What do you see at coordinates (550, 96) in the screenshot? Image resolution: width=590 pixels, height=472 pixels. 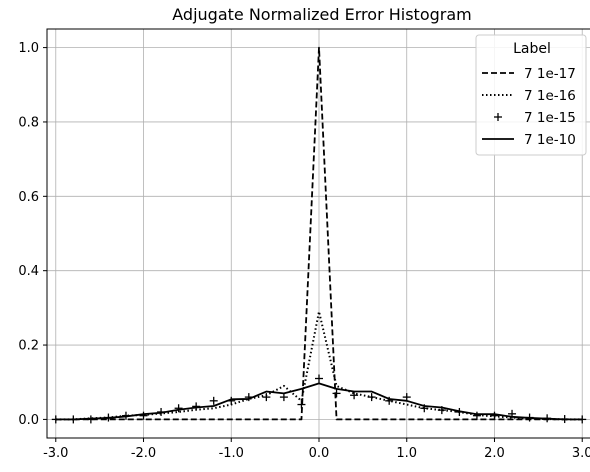 I see `legend-label: 7 1e-16` at bounding box center [550, 96].